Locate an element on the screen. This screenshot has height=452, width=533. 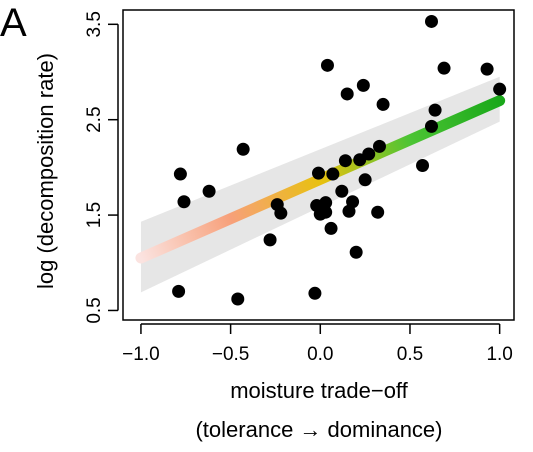
x-tick-label: 0.0 is located at coordinates (320, 354).